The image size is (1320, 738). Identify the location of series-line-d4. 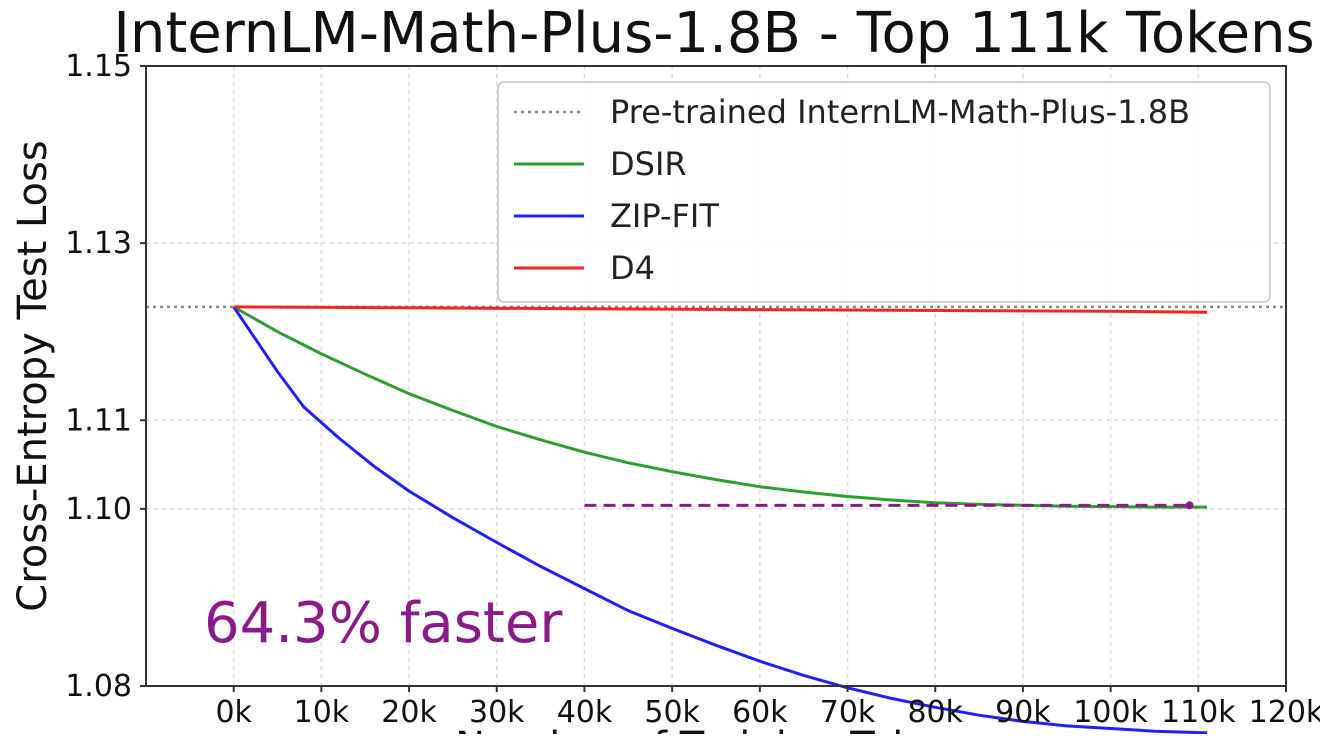
(720, 309).